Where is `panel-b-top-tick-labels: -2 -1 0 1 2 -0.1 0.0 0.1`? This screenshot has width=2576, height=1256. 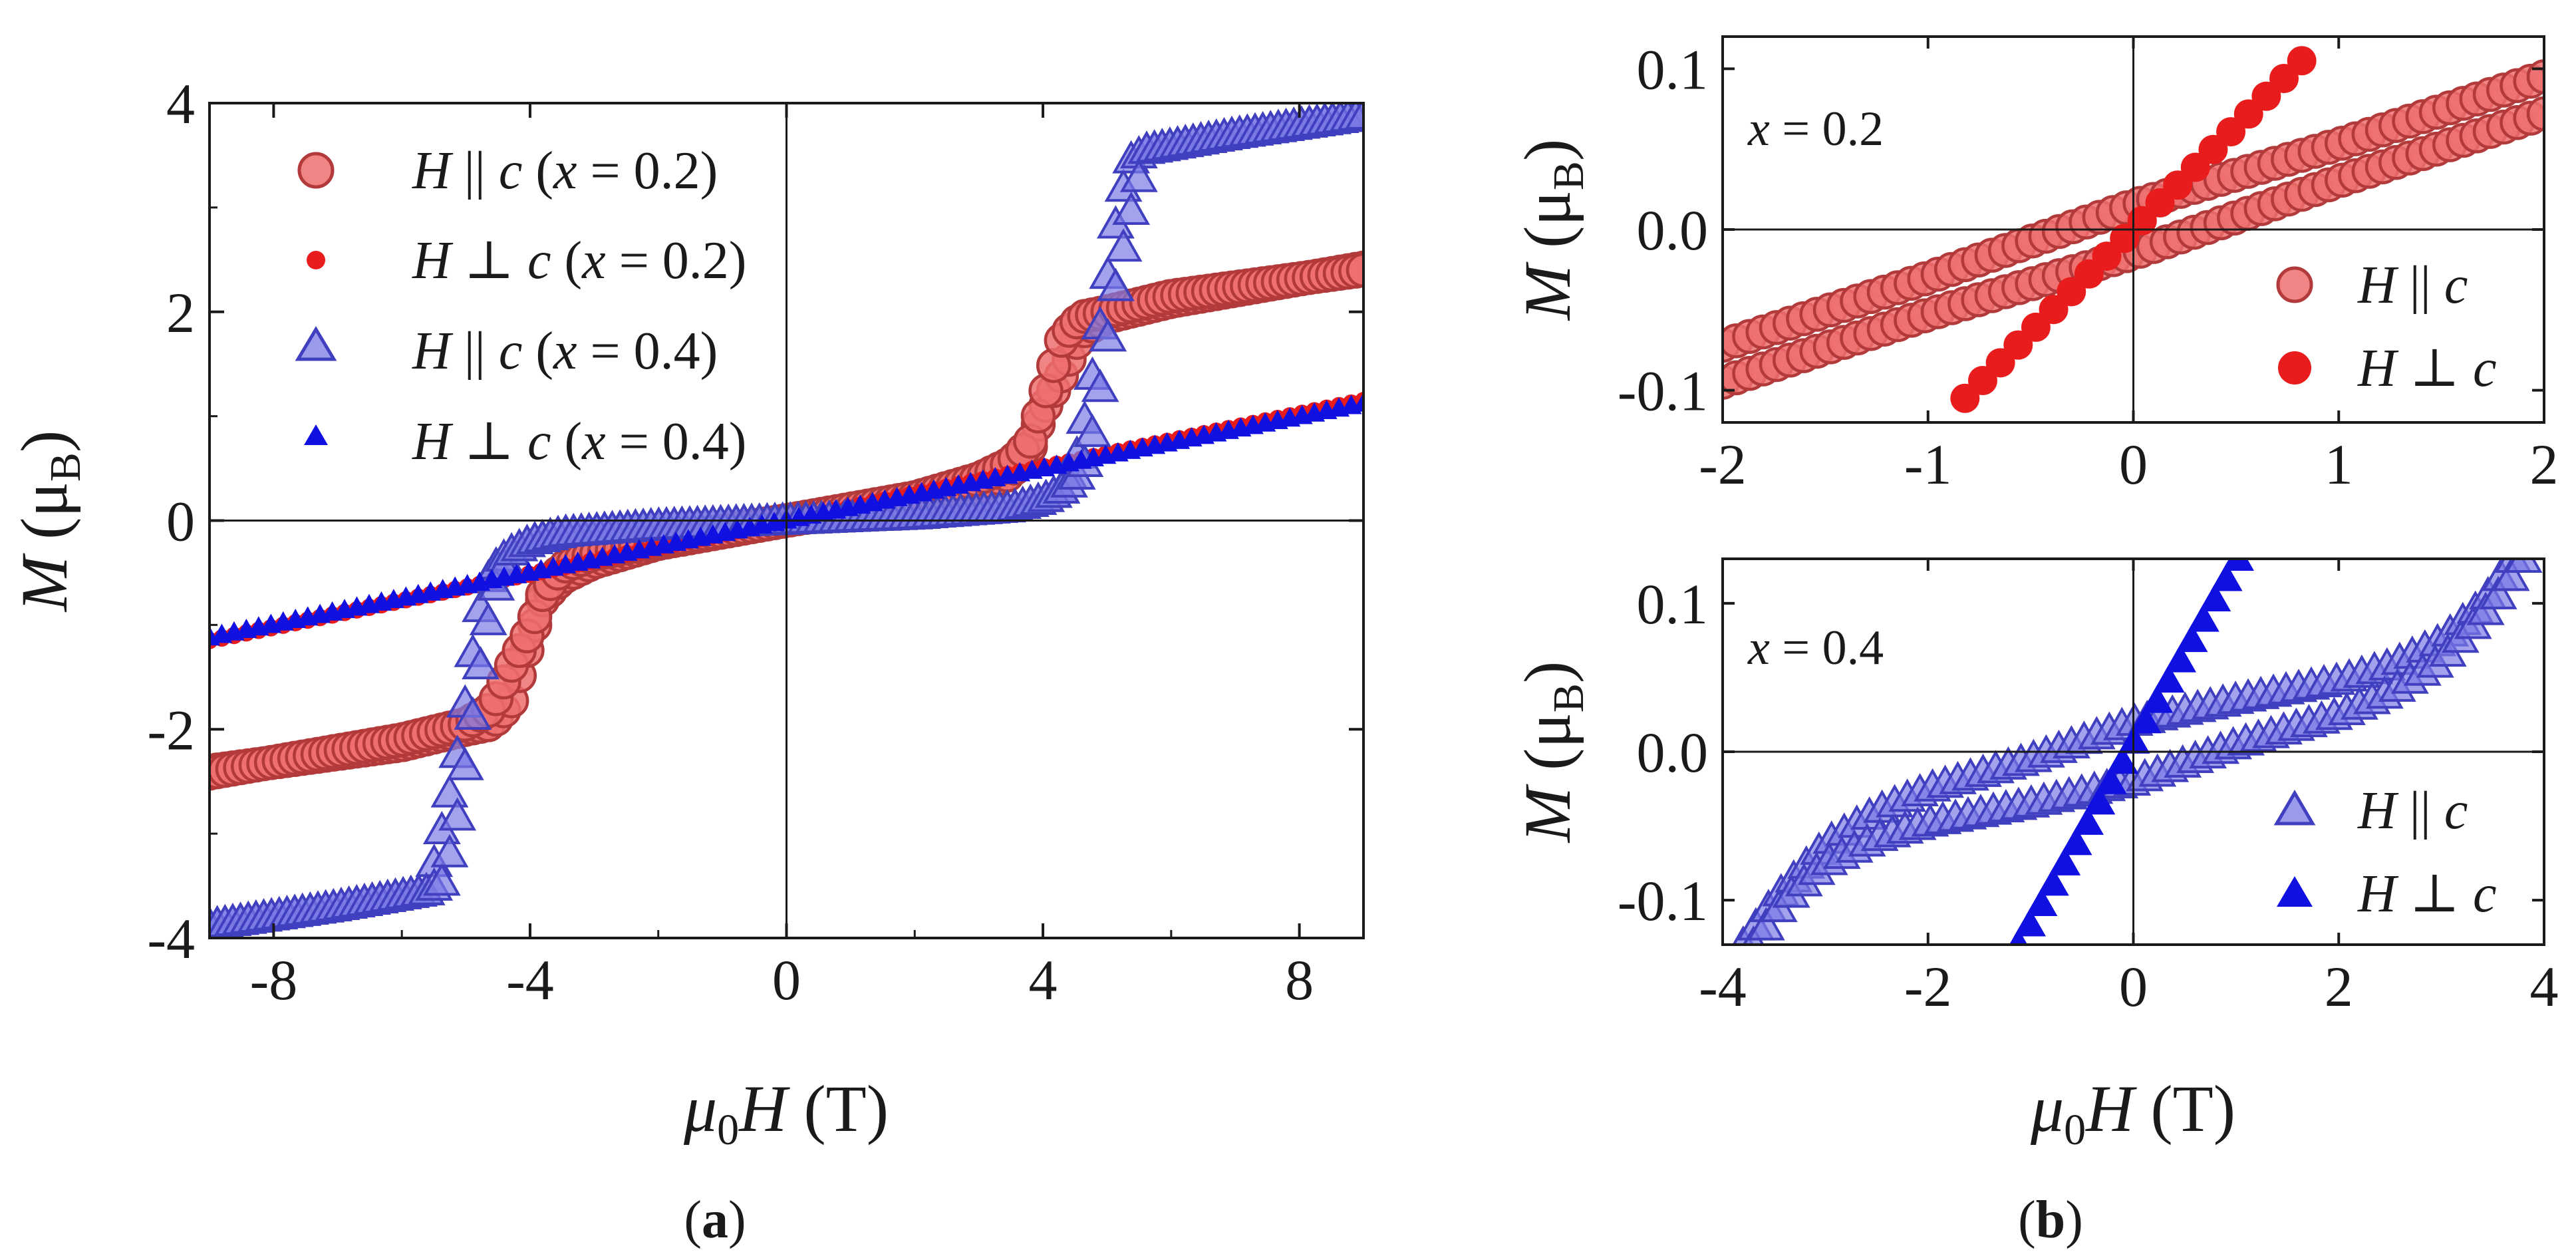
panel-b-top-tick-labels: -2 -1 0 1 2 -0.1 0.0 0.1 is located at coordinates (2088, 266).